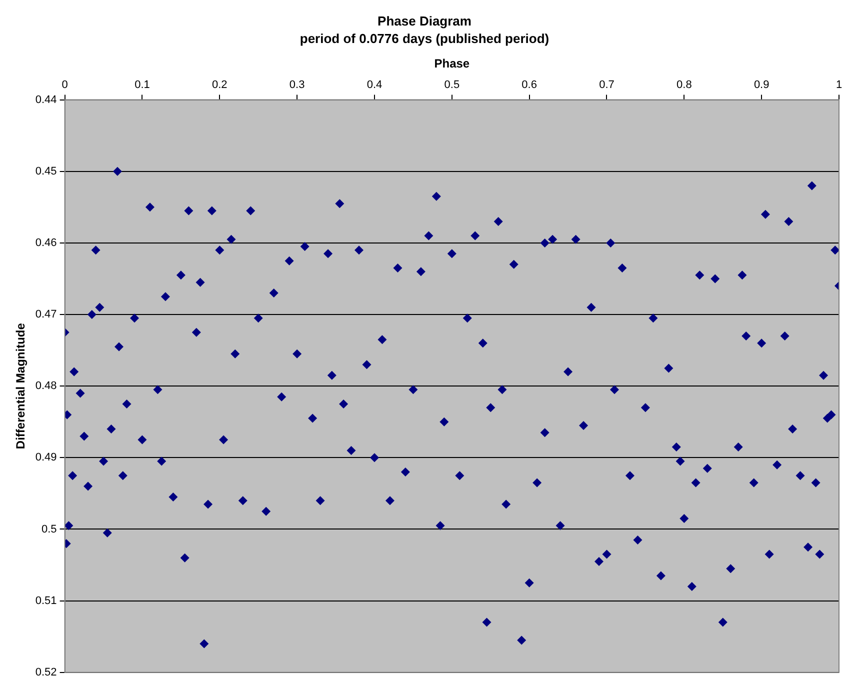  Describe the element at coordinates (46, 314) in the screenshot. I see `y-tick-label: 0.47` at that location.